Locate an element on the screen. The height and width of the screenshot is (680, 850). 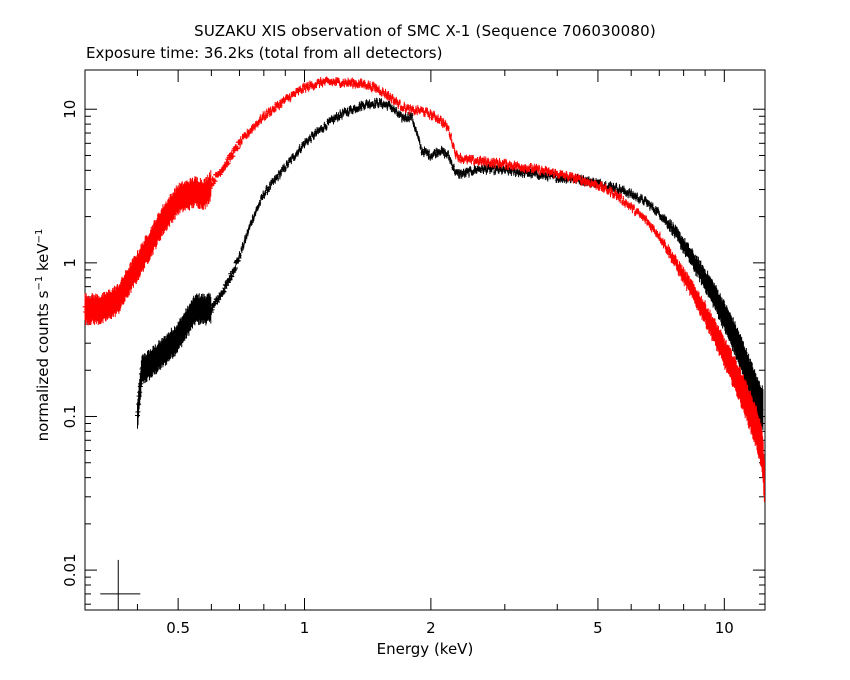
y-axis-label-text: normalized counts s is located at coordinates (43, 366).